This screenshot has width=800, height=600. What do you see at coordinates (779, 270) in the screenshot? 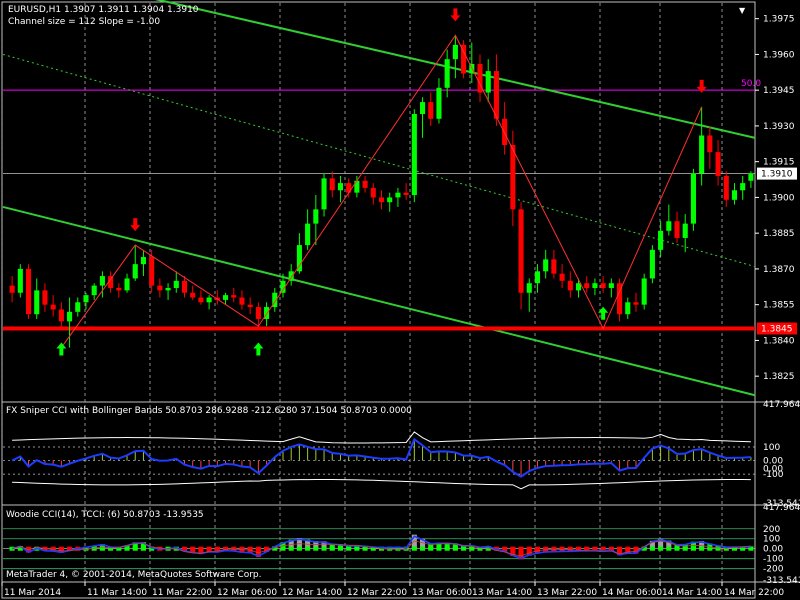
I see `price-tick-label: 1.3870` at bounding box center [779, 270].